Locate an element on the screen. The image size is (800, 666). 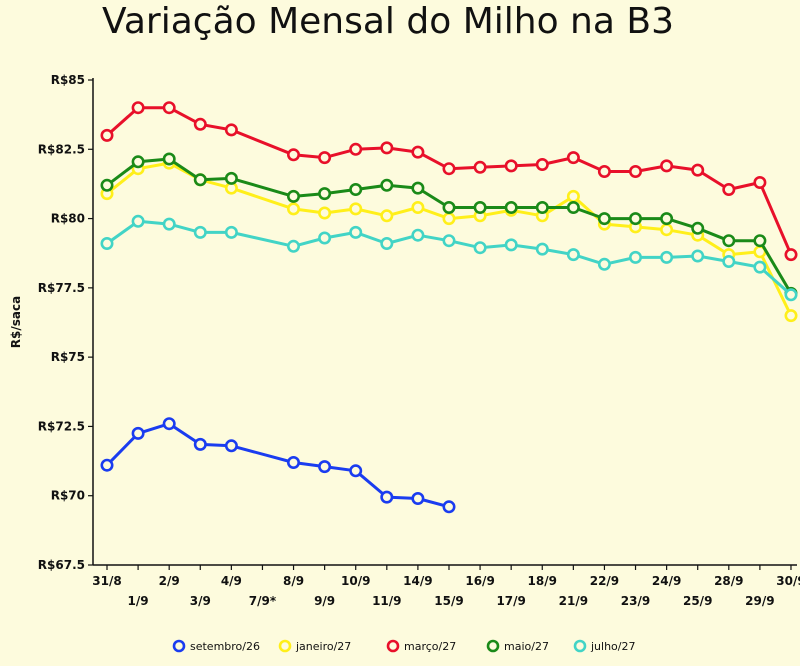
x-tick-label: 31/8 is located at coordinates (106, 581).